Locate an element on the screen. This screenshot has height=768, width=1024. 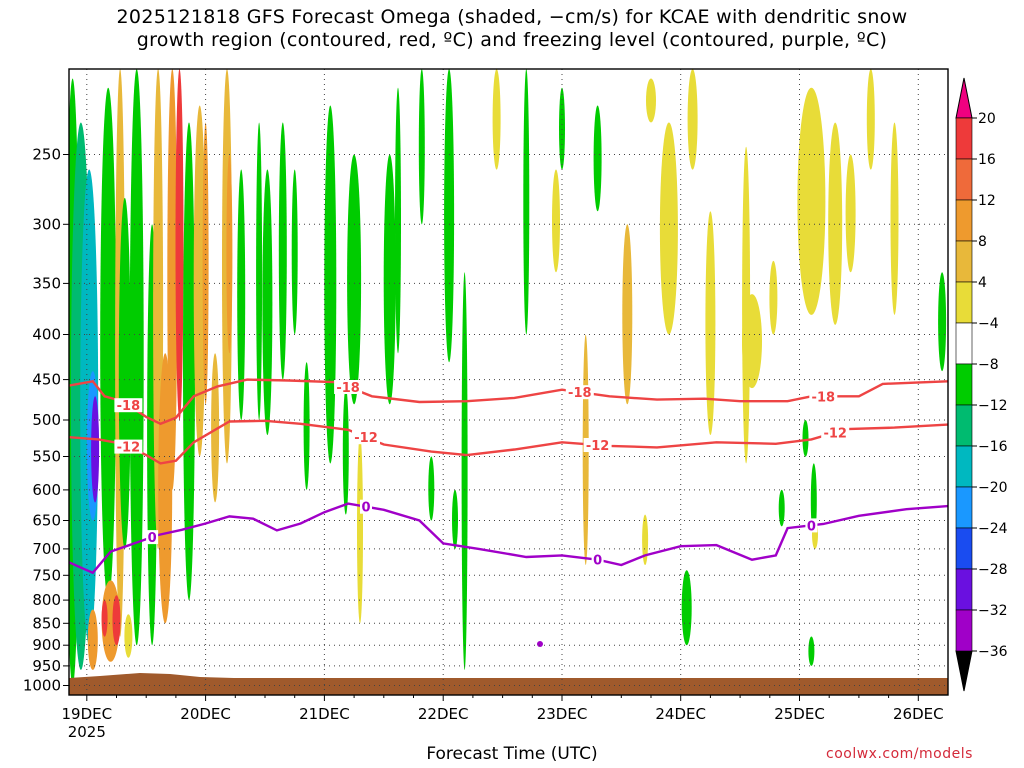
x-tick-label-24DEC: 24DEC is located at coordinates (680, 714).